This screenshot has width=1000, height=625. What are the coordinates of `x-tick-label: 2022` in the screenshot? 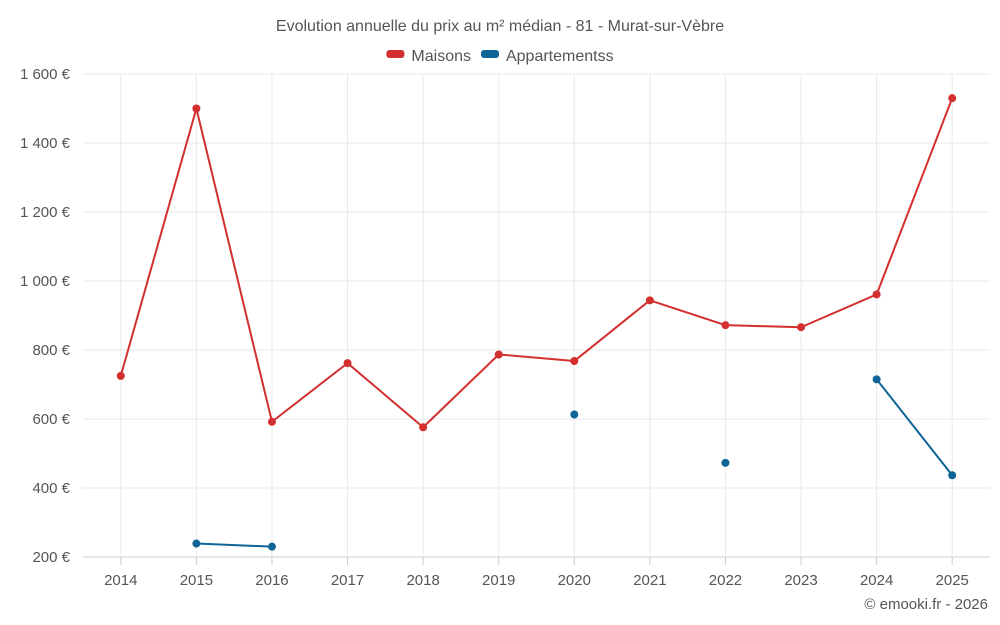 It's located at (725, 580).